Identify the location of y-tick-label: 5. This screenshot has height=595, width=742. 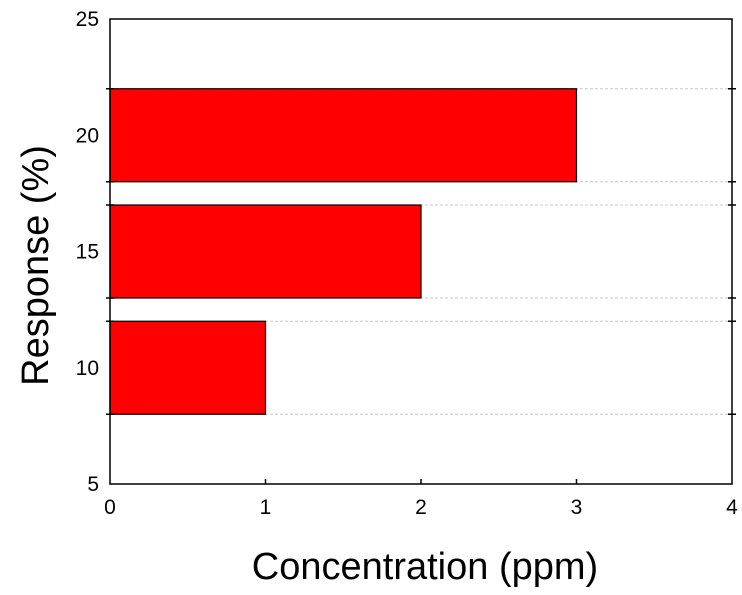
(93, 484).